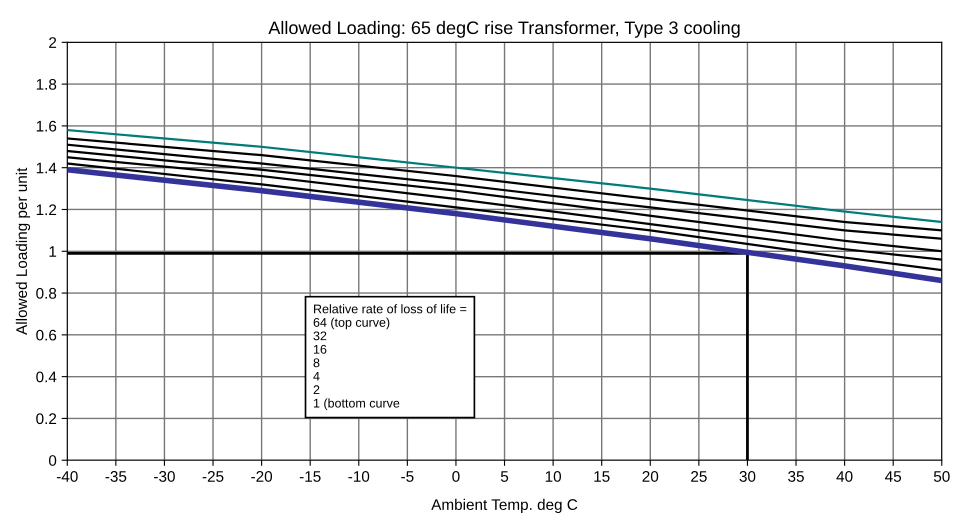  Describe the element at coordinates (504, 29) in the screenshot. I see `chart-title: Allowed Loading: 65 degC rise Transformer, Type 3 cooling` at that location.